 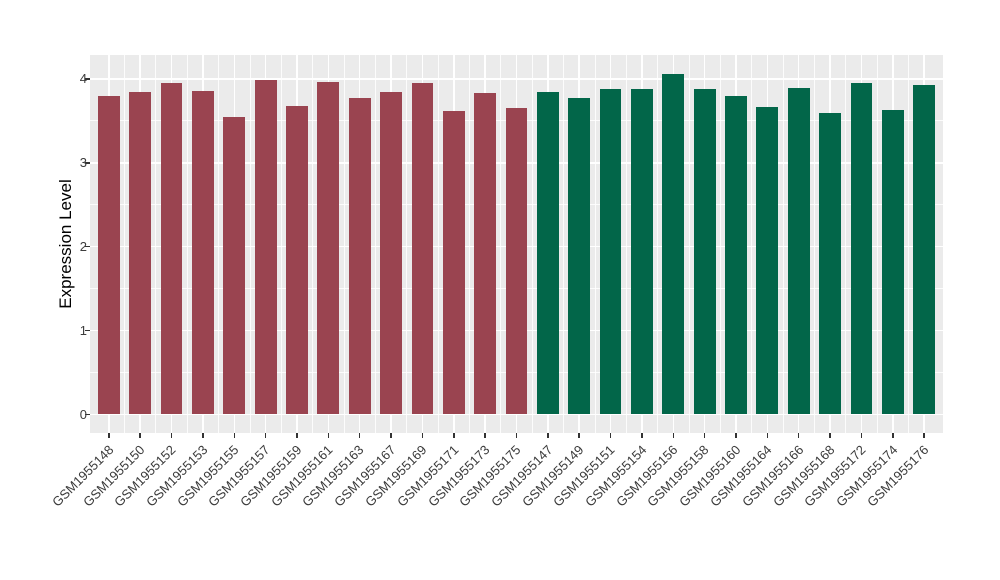 What do you see at coordinates (453, 262) in the screenshot?
I see `bar-GSM1955171` at bounding box center [453, 262].